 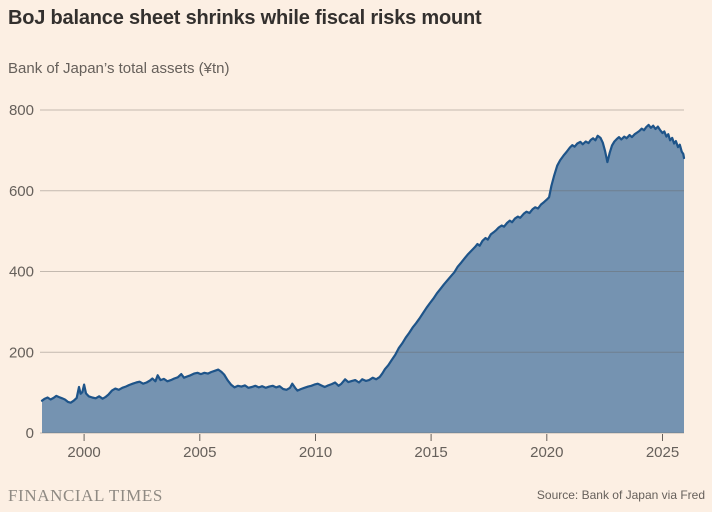 What do you see at coordinates (620, 495) in the screenshot?
I see `source-credit: Source: Bank of Japan via Fred` at bounding box center [620, 495].